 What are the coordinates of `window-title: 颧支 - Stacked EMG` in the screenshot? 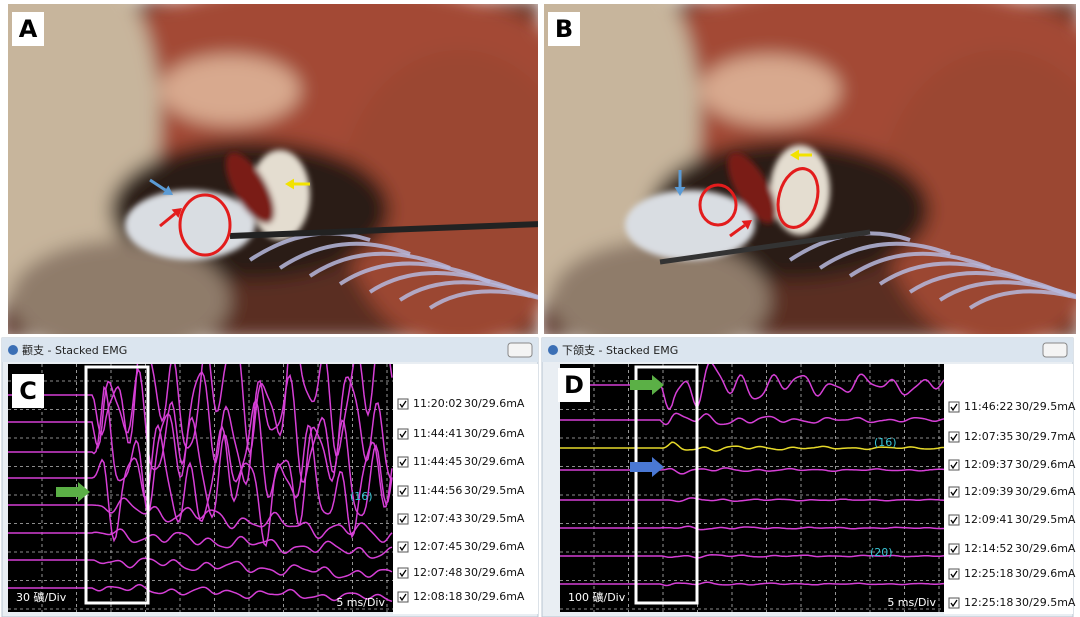 It's located at (74, 350).